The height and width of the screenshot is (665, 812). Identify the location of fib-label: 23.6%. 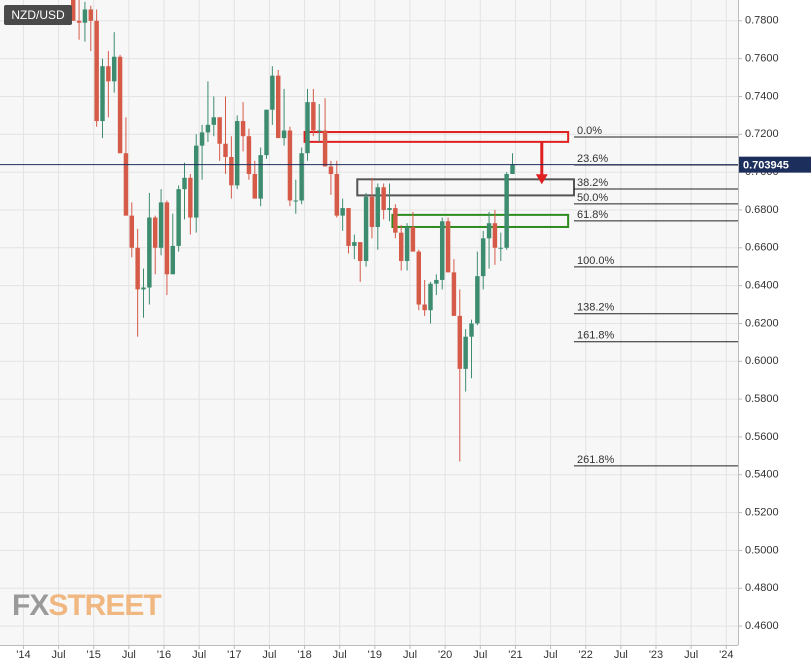
(592, 159).